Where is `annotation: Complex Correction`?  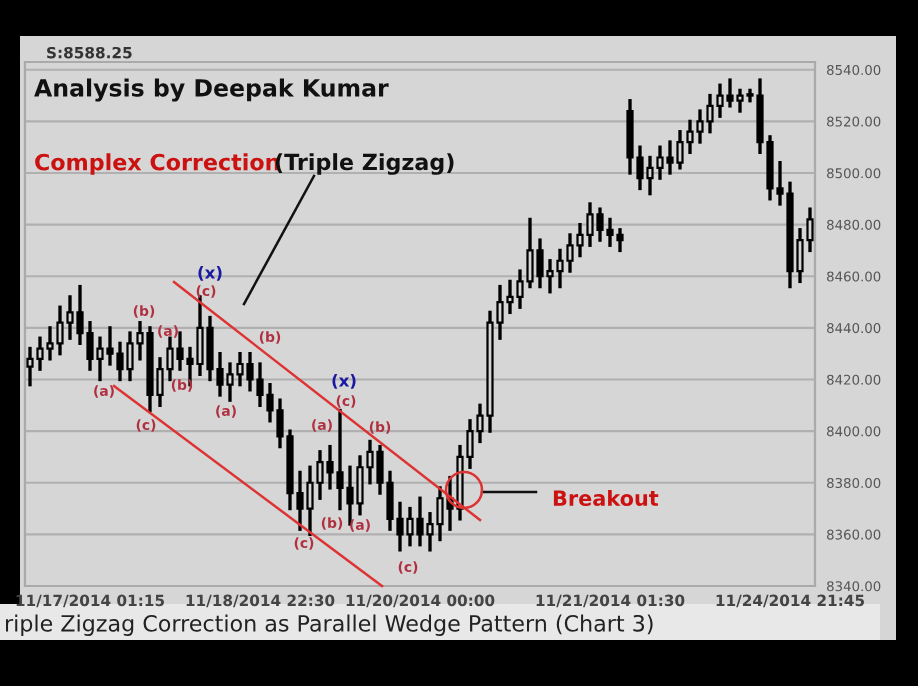 annotation: Complex Correction is located at coordinates (157, 164).